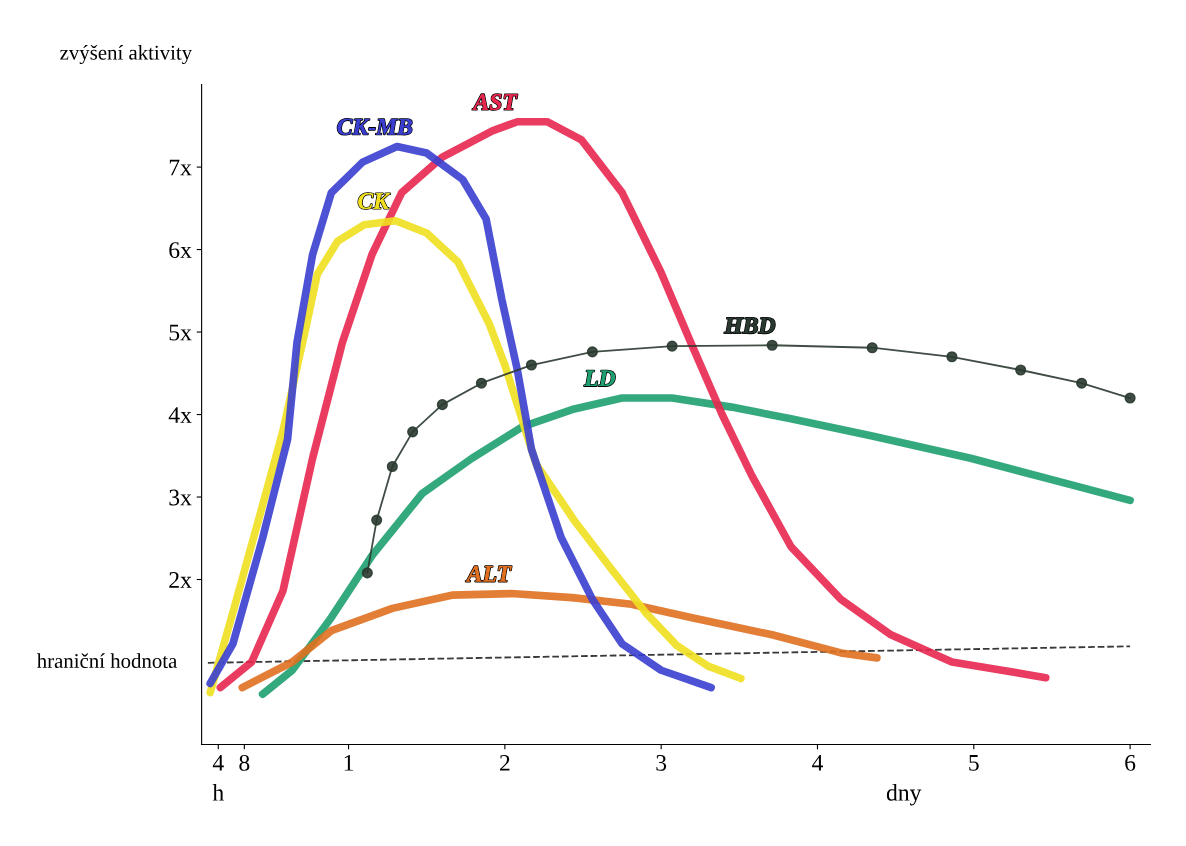  I want to click on x-tick-label: 5, so click(974, 763).